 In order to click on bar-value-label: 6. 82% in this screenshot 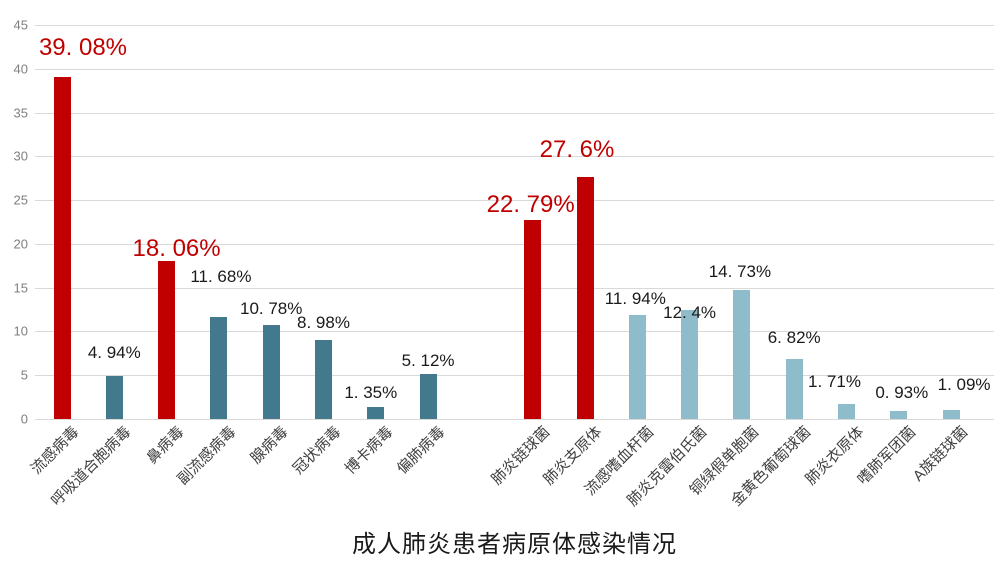, I will do `click(794, 337)`.